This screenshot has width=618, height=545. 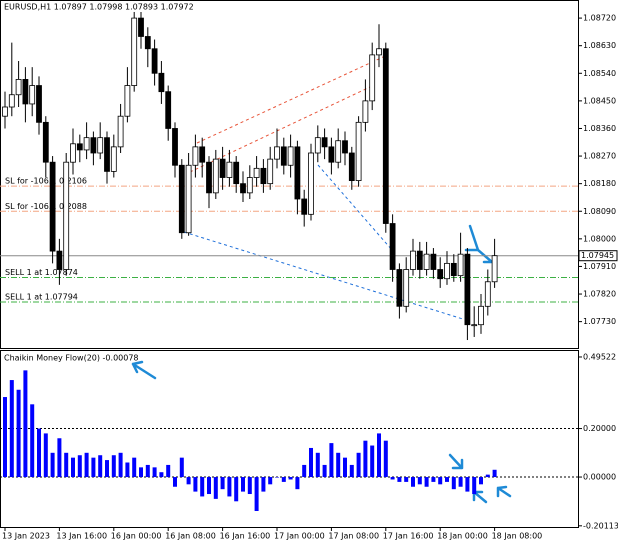 I want to click on level-label: SL for -106.1 0.2106, so click(x=46, y=181).